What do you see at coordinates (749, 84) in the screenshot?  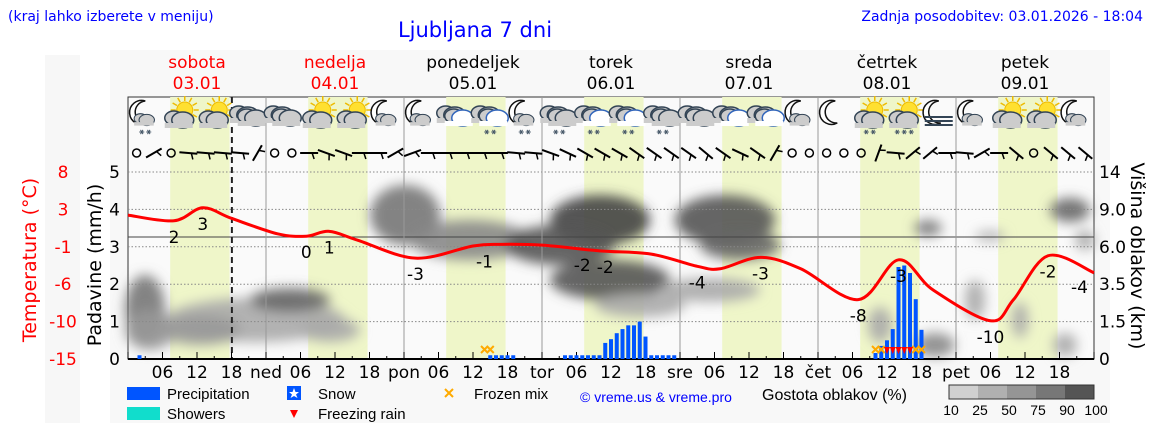 I see `day-date: 07.01` at bounding box center [749, 84].